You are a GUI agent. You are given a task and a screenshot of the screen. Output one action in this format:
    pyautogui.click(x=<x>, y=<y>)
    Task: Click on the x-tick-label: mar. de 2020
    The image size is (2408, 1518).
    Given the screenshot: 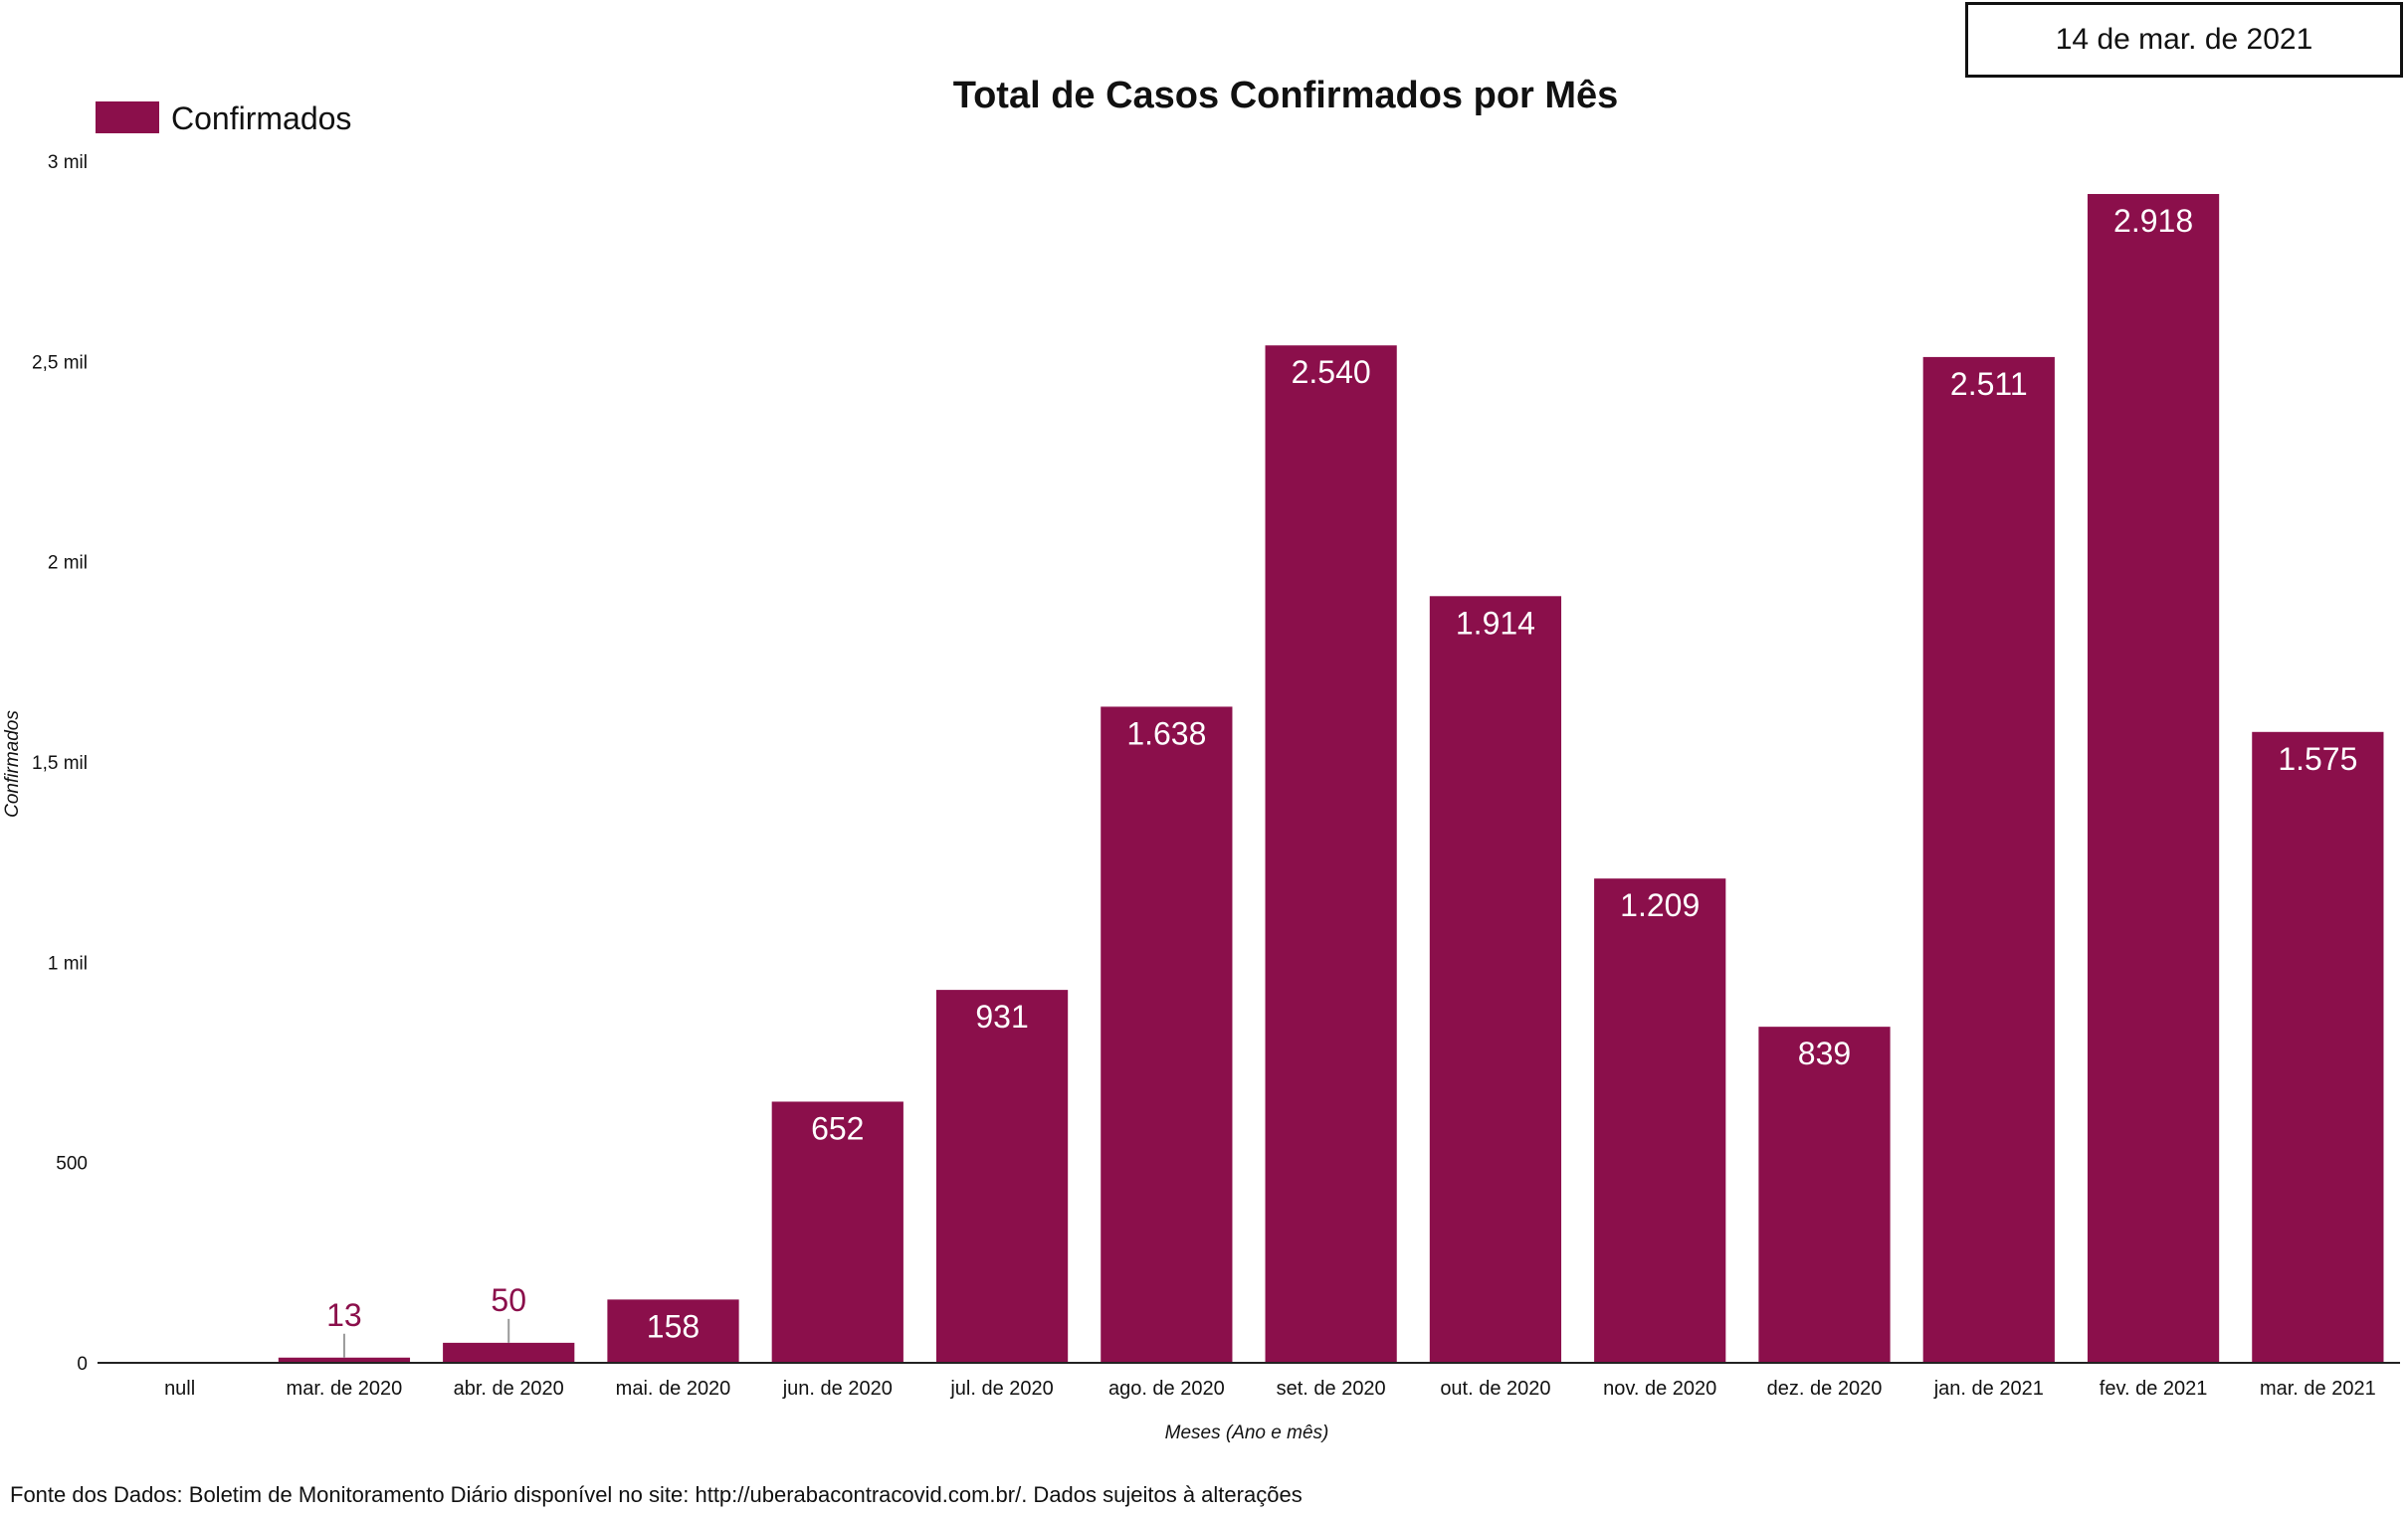 What is the action you would take?
    pyautogui.click(x=345, y=1389)
    